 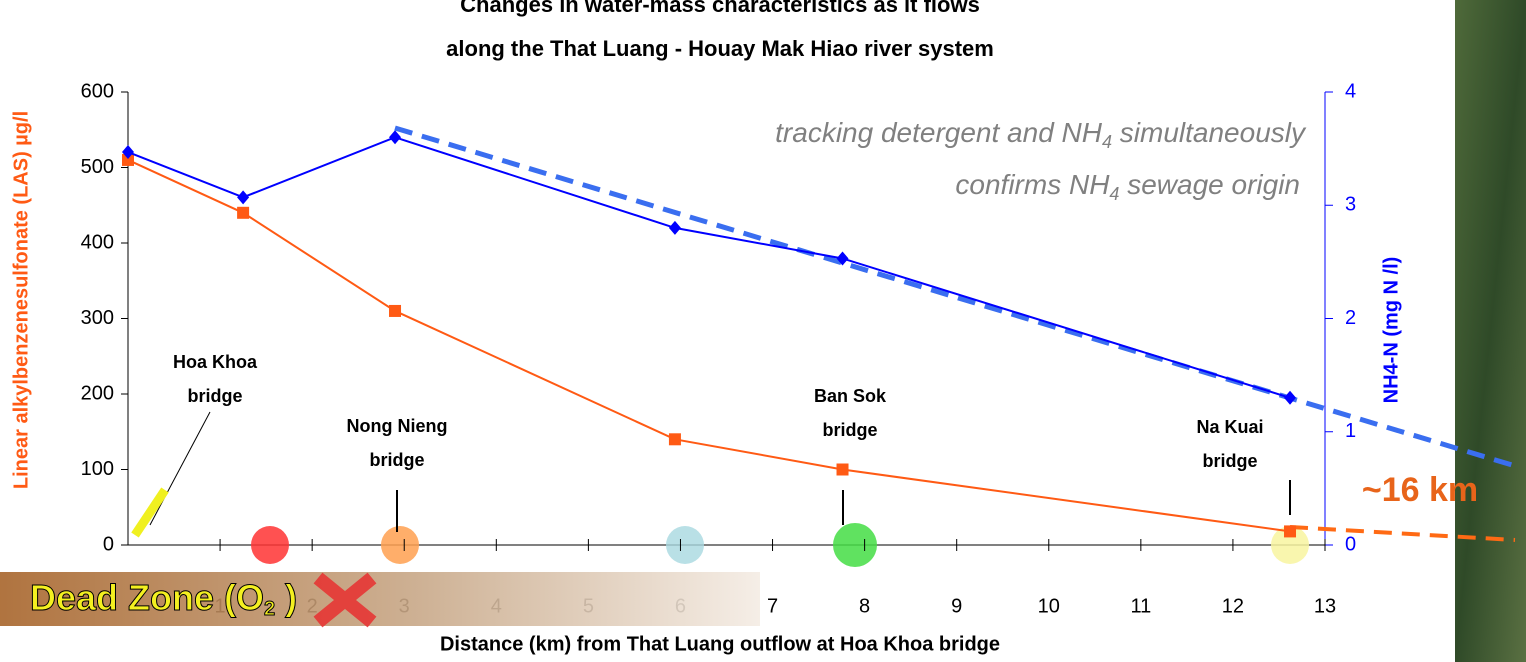 What do you see at coordinates (1209, 184) in the screenshot?
I see `annotation-part: sewage origin` at bounding box center [1209, 184].